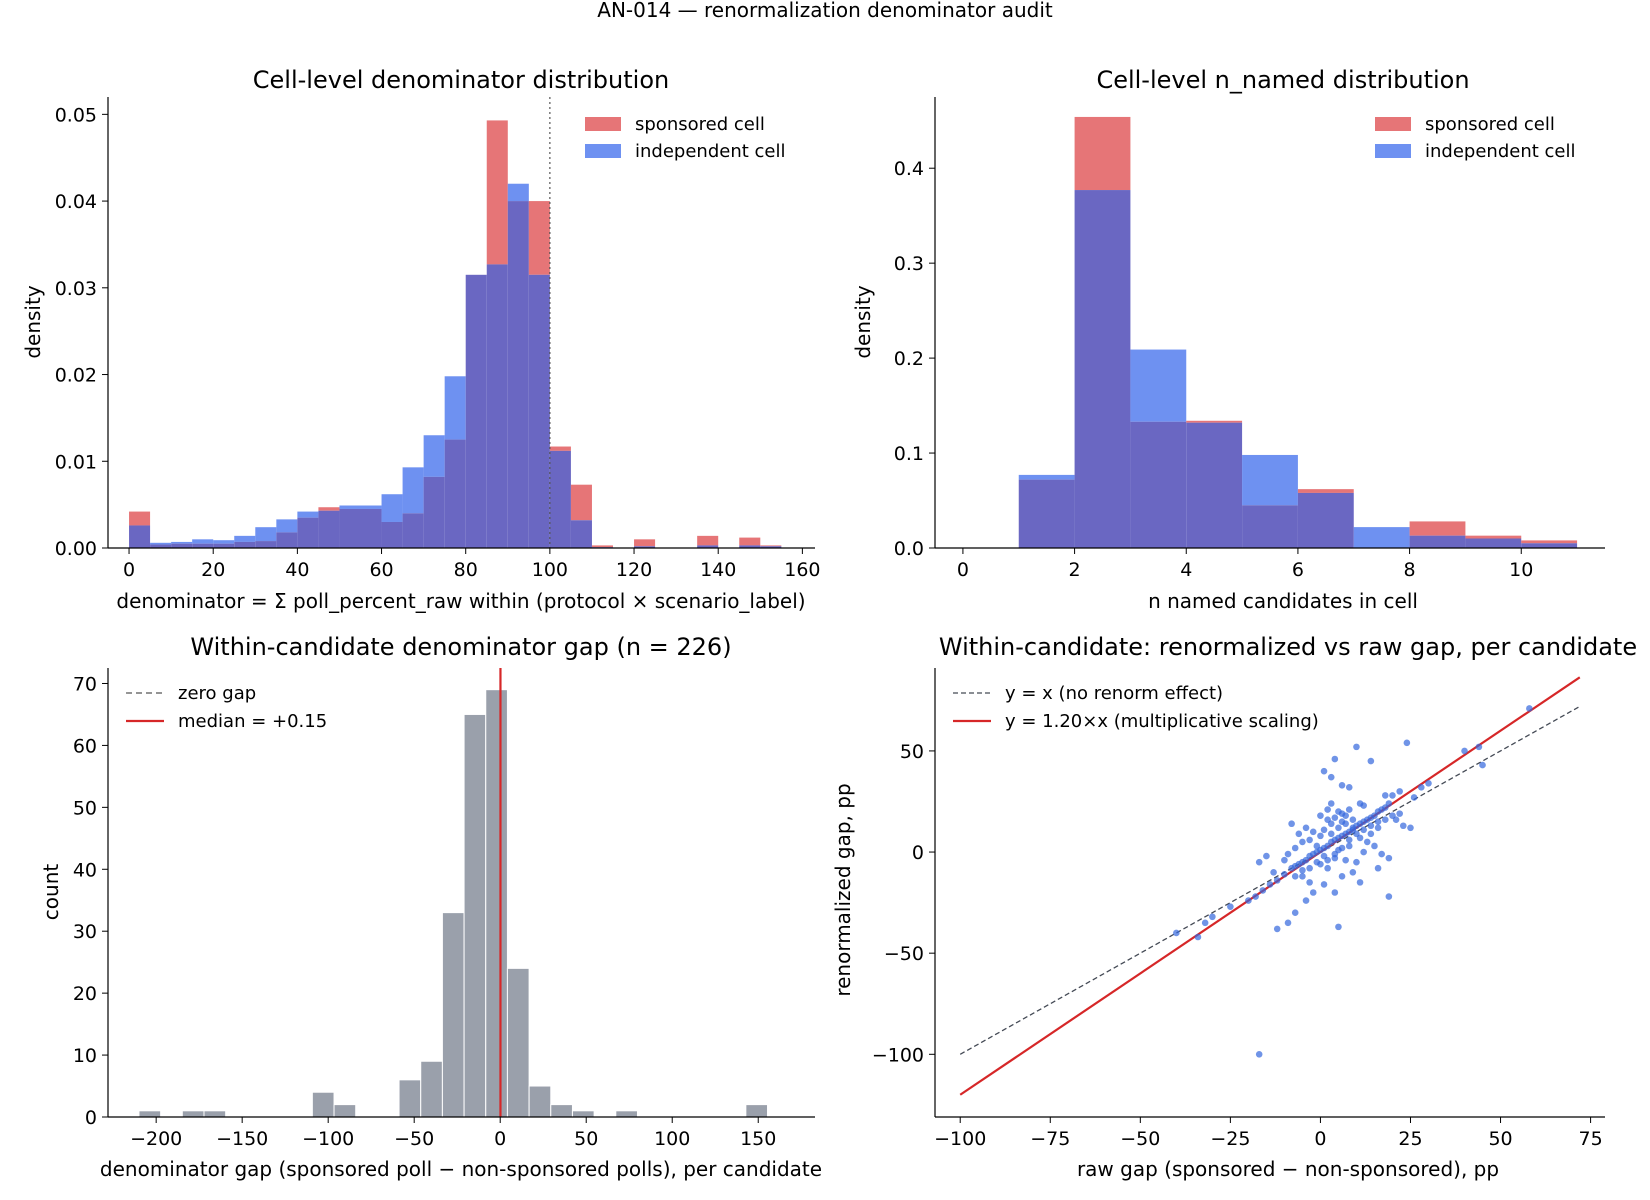 Image resolution: width=1650 pixels, height=1200 pixels. I want to click on x-axis-label: raw gap (sponsored − non-sponsored), pp, so click(1288, 1169).